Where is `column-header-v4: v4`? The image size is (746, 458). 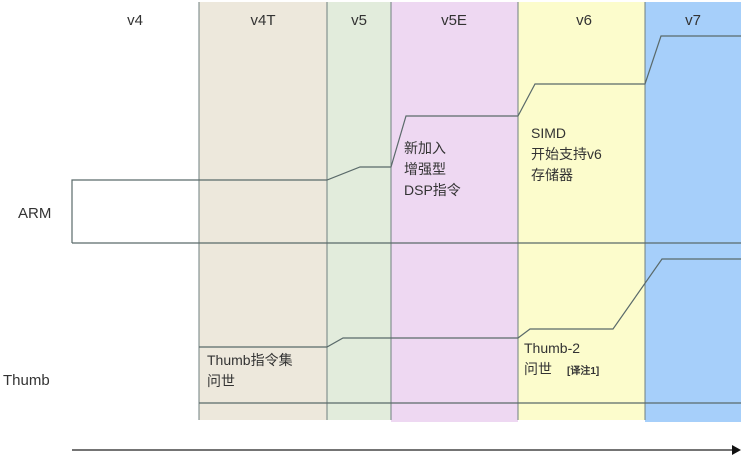 column-header-v4: v4 is located at coordinates (135, 20).